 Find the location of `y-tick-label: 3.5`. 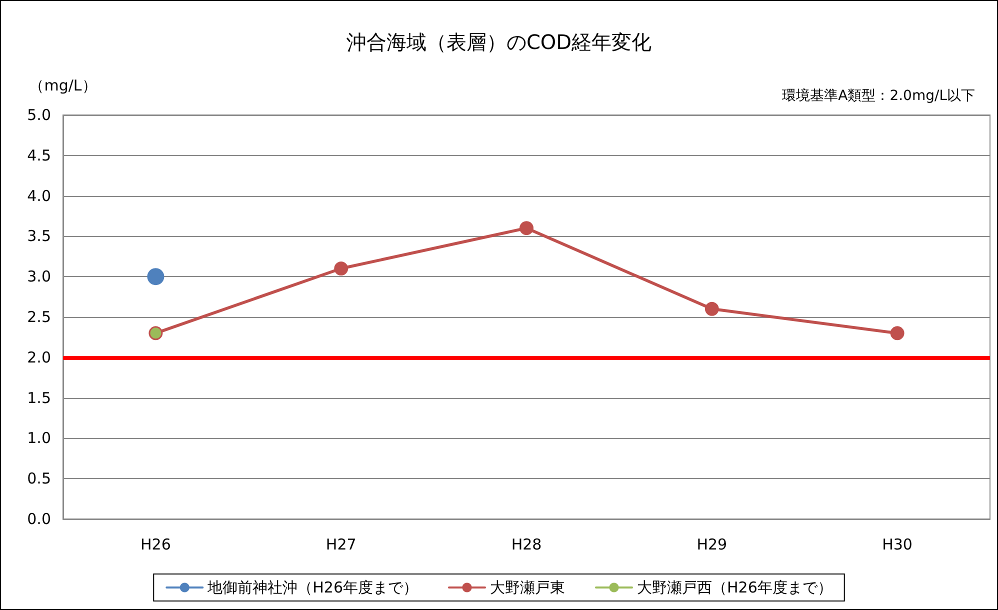

y-tick-label: 3.5 is located at coordinates (39, 236).